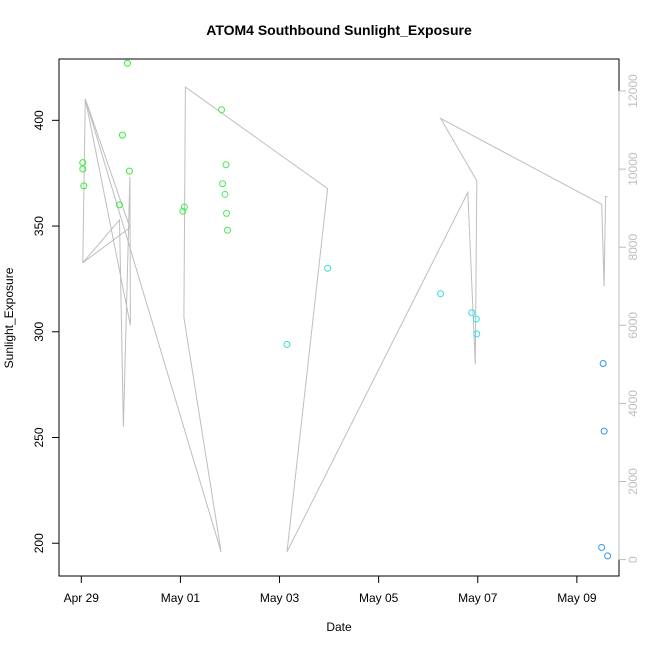 Image resolution: width=650 pixels, height=650 pixels. What do you see at coordinates (633, 169) in the screenshot?
I see `y2-tick-label: 10000` at bounding box center [633, 169].